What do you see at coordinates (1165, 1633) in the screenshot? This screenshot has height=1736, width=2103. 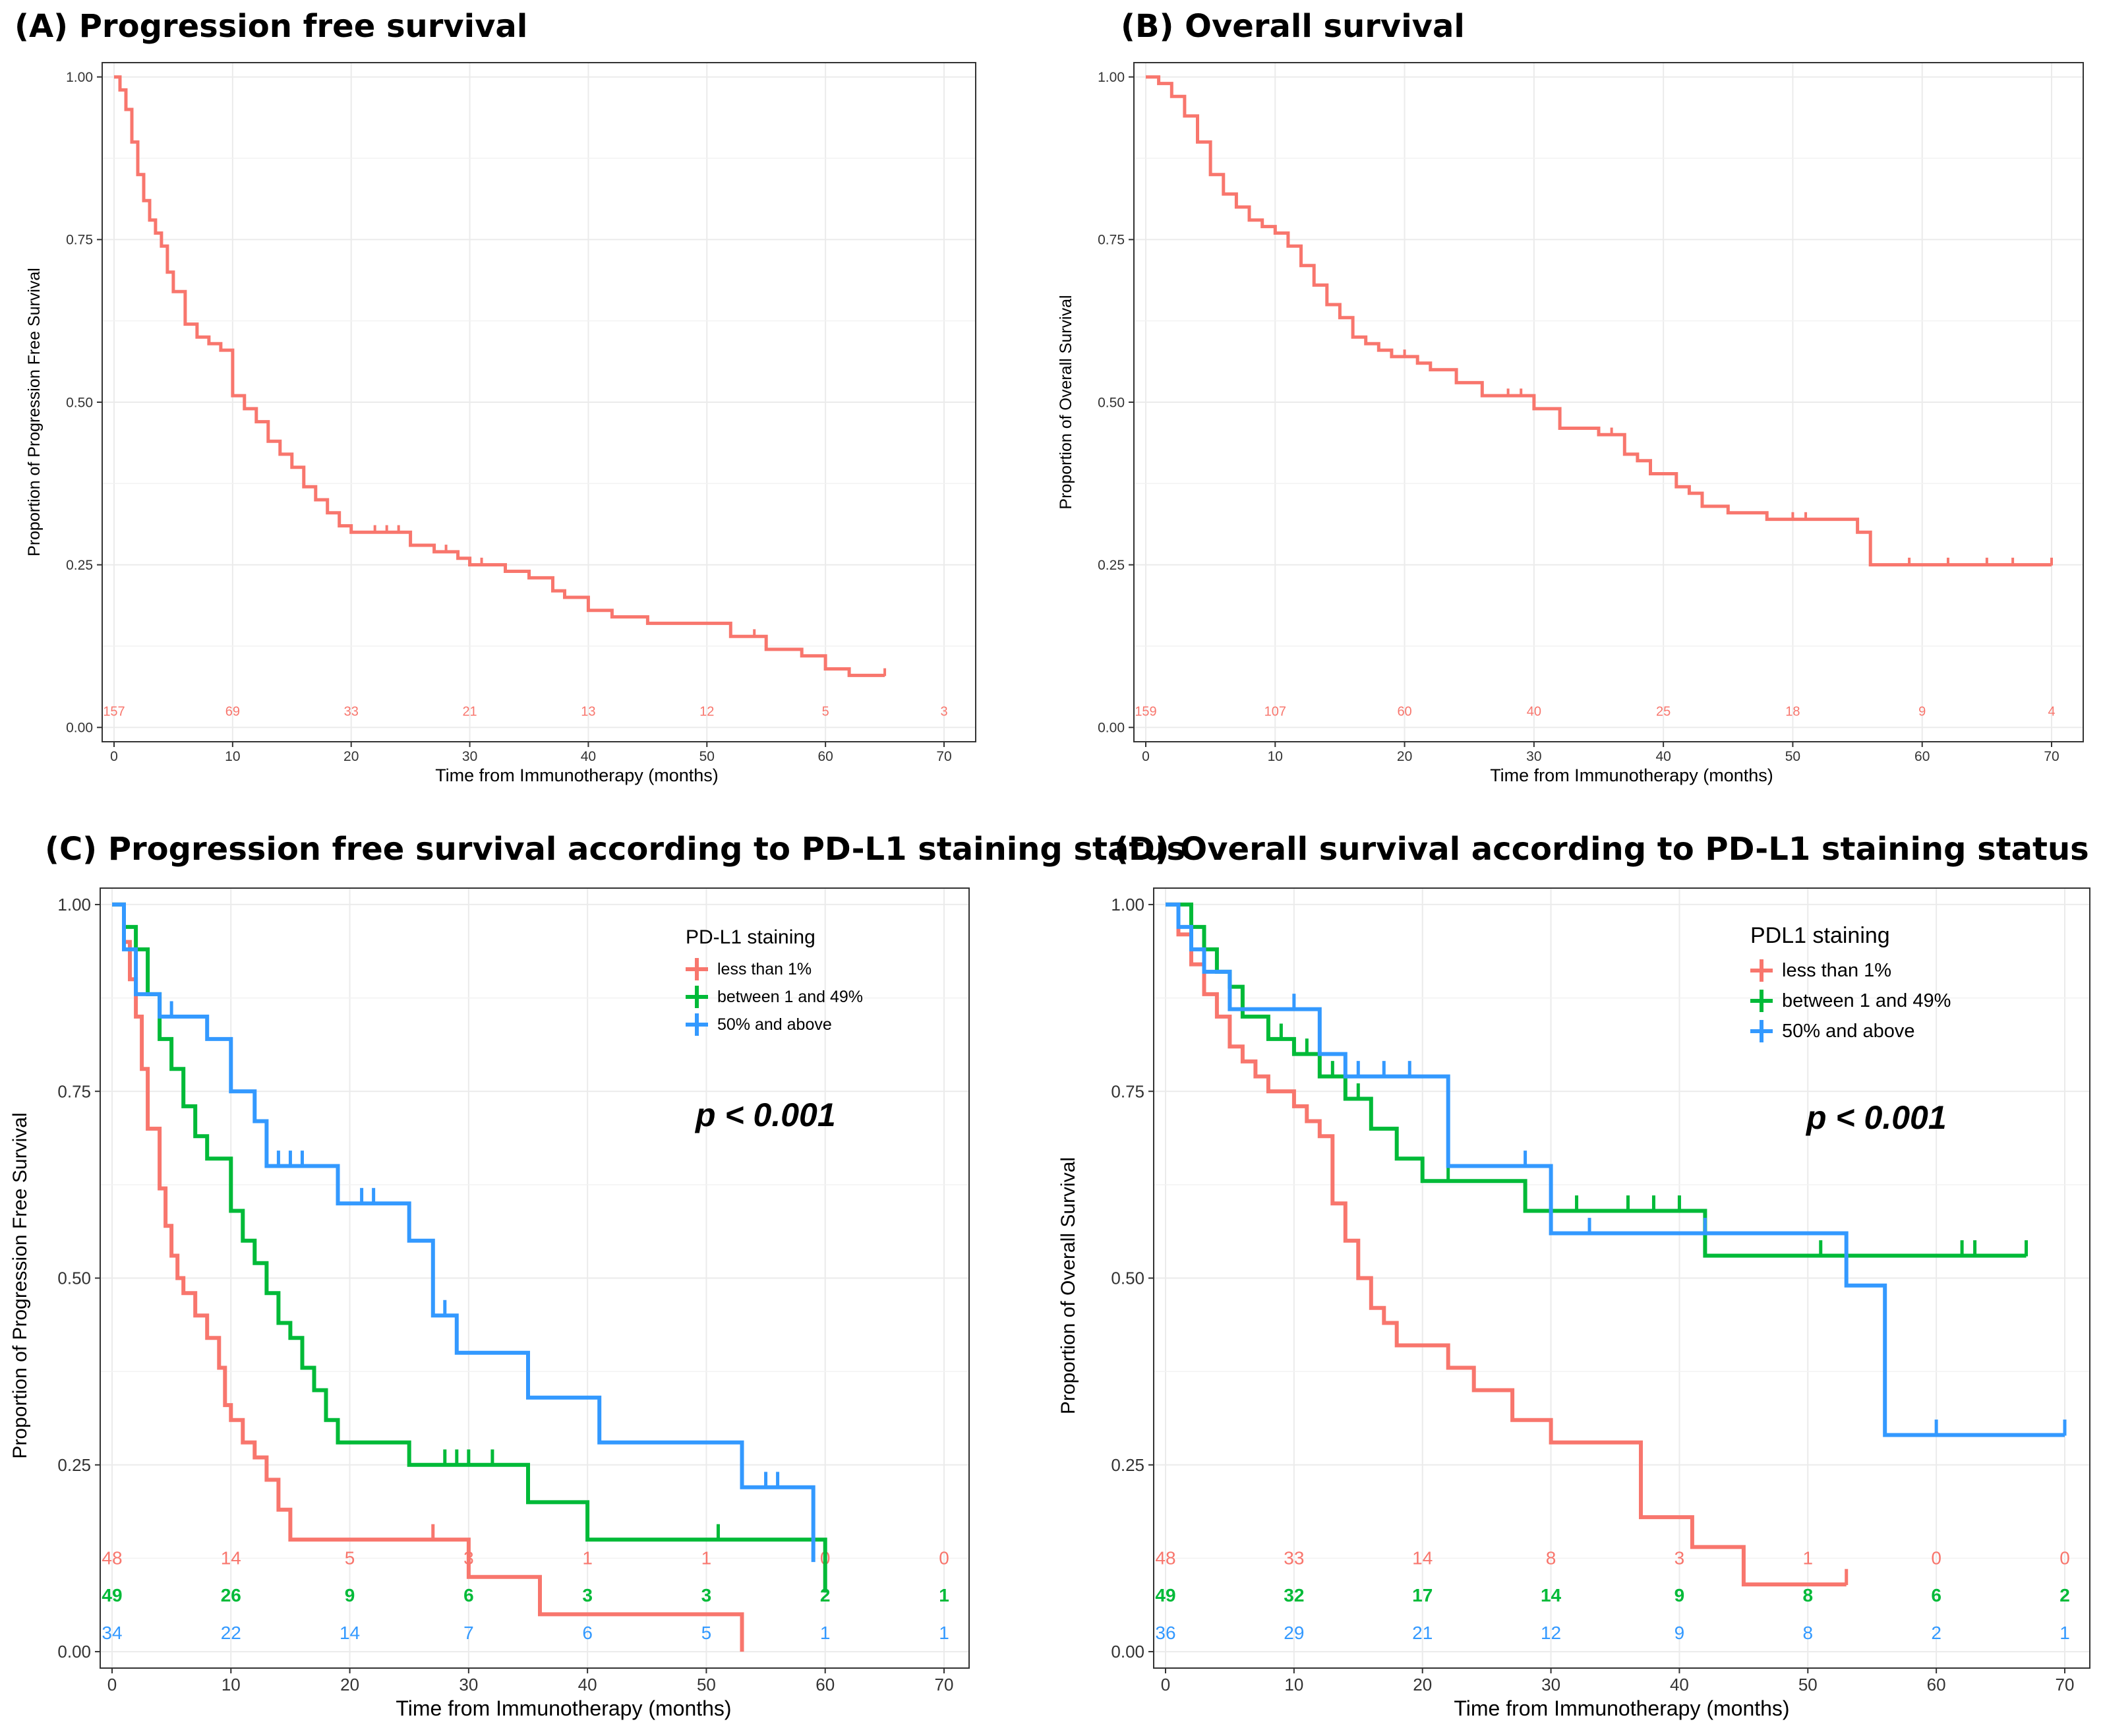 I see `at-risk-count: 36` at bounding box center [1165, 1633].